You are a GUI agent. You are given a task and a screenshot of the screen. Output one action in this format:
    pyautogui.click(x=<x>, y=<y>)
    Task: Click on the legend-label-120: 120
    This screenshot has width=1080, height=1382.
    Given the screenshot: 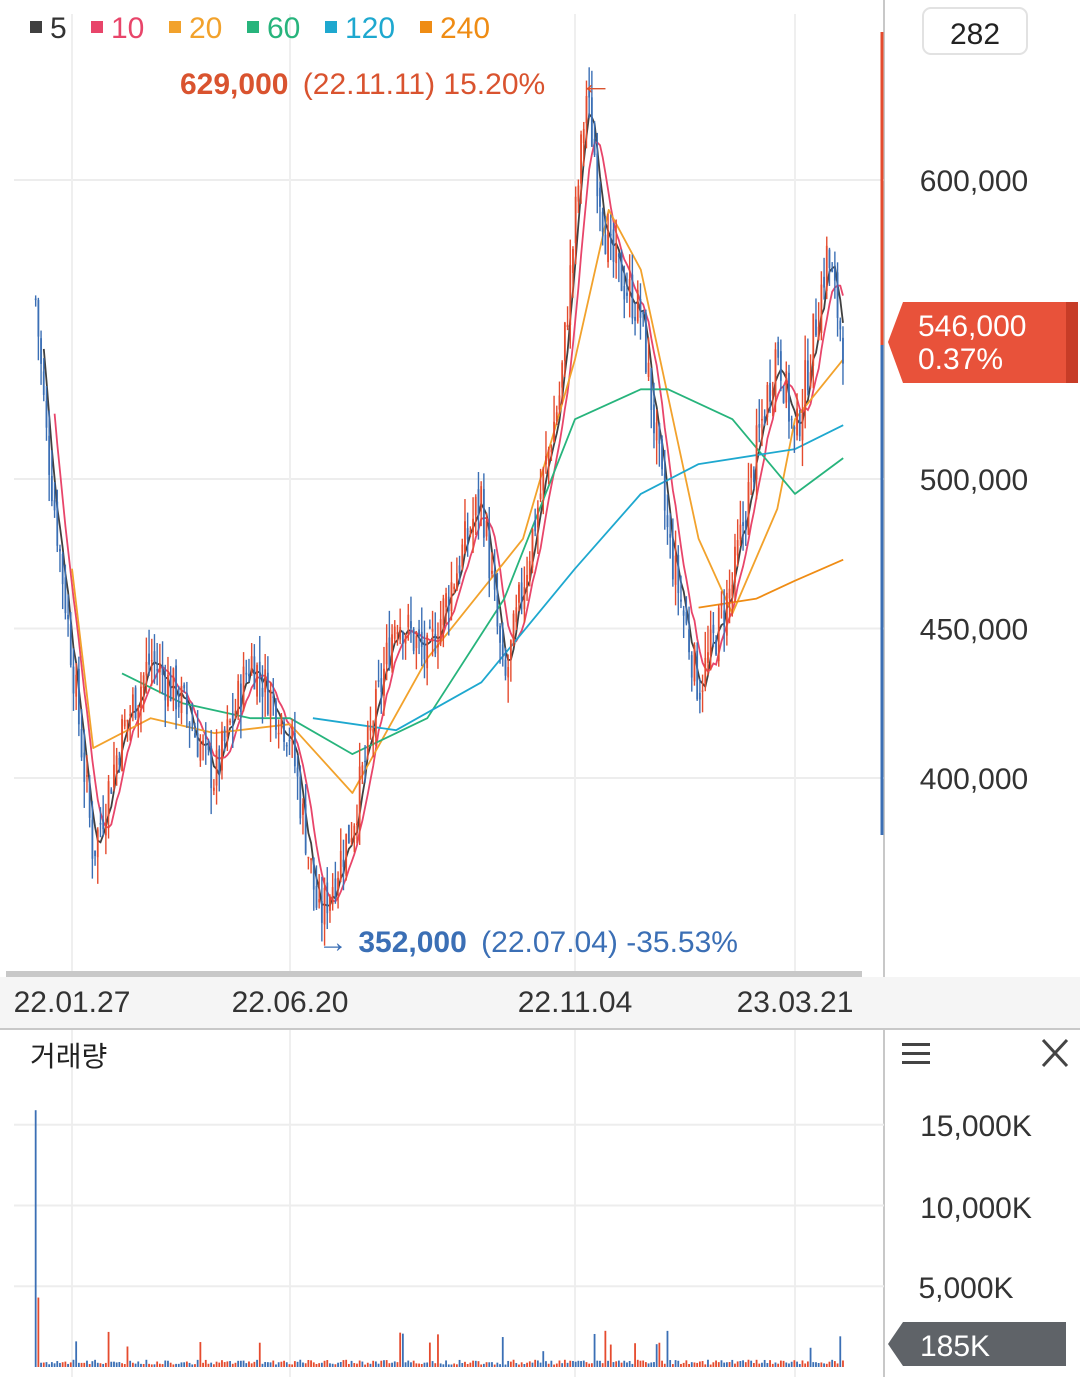 What is the action you would take?
    pyautogui.click(x=370, y=28)
    